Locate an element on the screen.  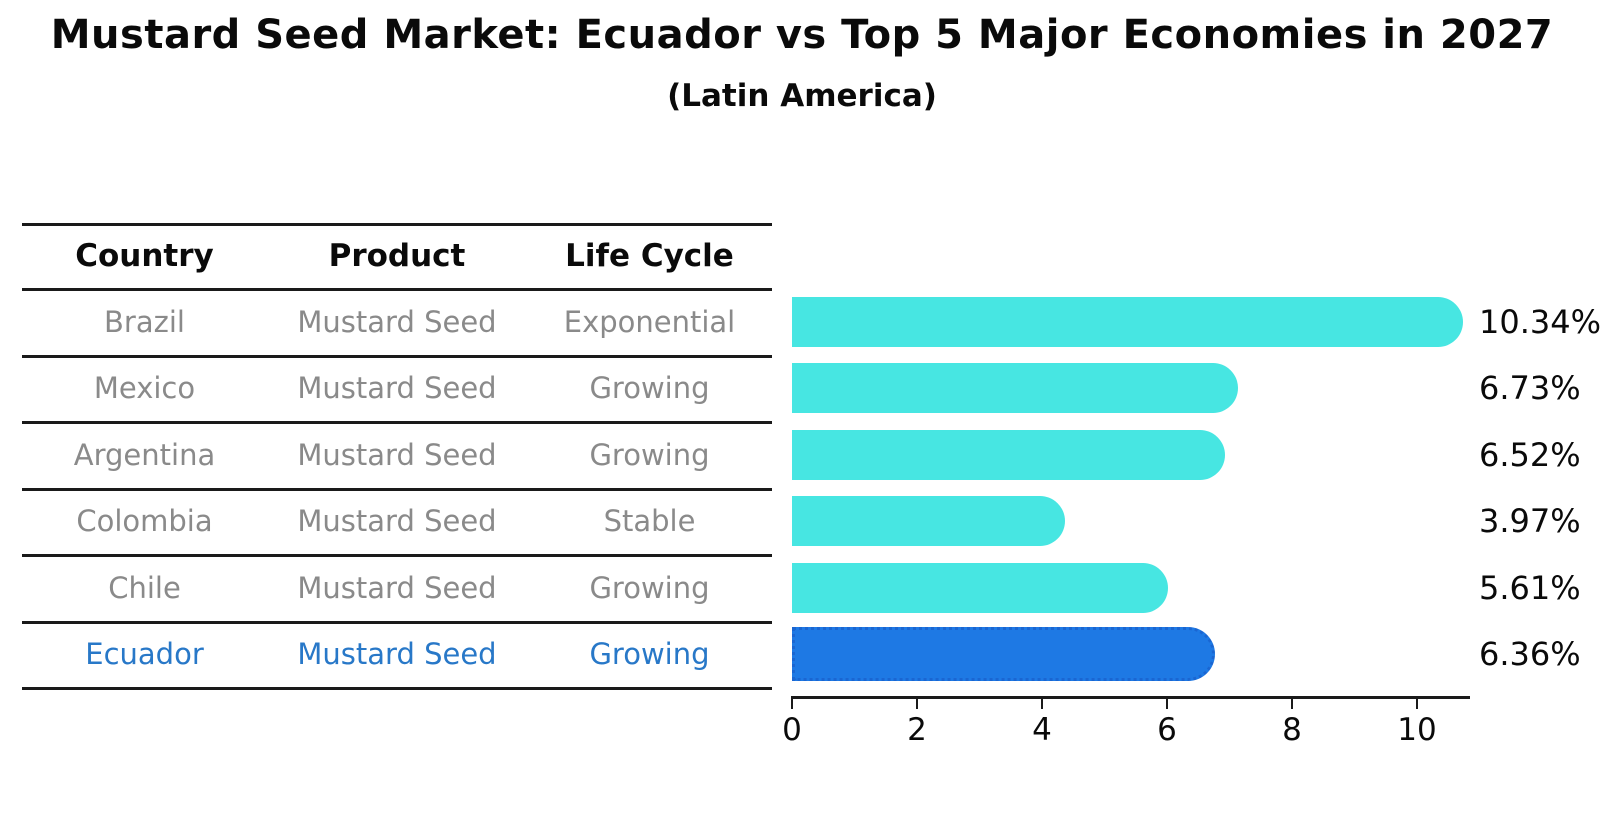
cell-country: Argentina is located at coordinates (144, 454).